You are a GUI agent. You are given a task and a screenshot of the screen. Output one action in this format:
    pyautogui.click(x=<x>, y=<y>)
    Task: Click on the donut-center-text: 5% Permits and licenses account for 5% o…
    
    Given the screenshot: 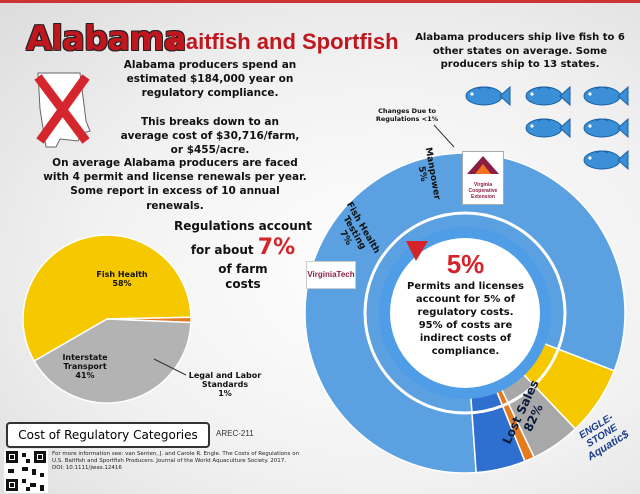 What is the action you would take?
    pyautogui.click(x=465, y=303)
    